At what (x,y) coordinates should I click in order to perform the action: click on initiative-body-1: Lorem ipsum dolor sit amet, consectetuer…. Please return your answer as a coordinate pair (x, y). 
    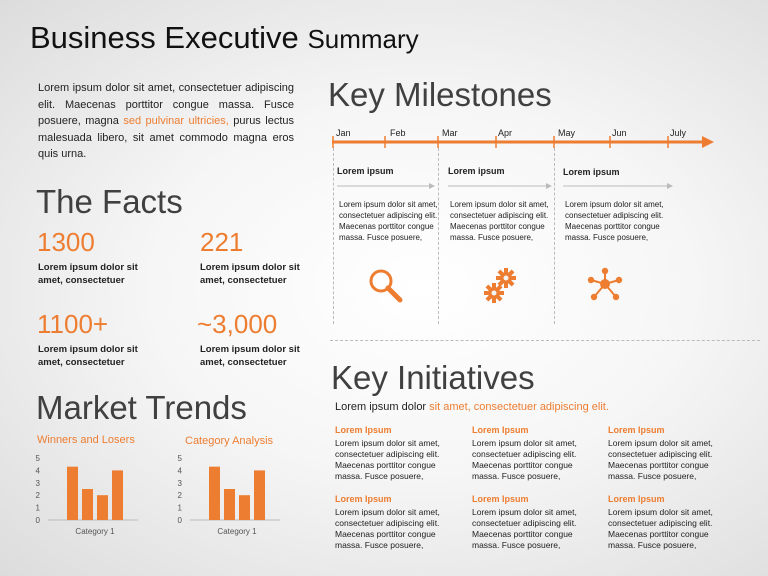
    Looking at the image, I should click on (387, 459).